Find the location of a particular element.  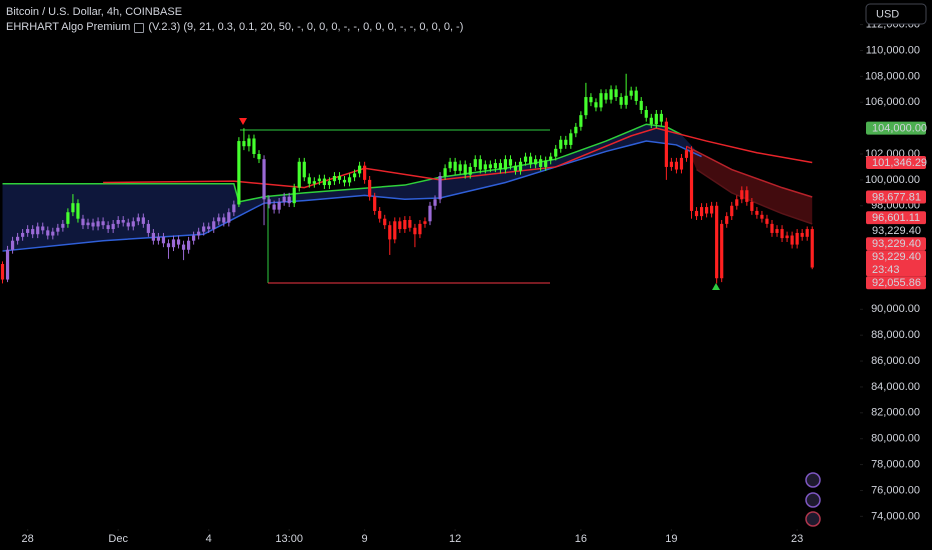

x-tick-label: 13:00 is located at coordinates (289, 539).